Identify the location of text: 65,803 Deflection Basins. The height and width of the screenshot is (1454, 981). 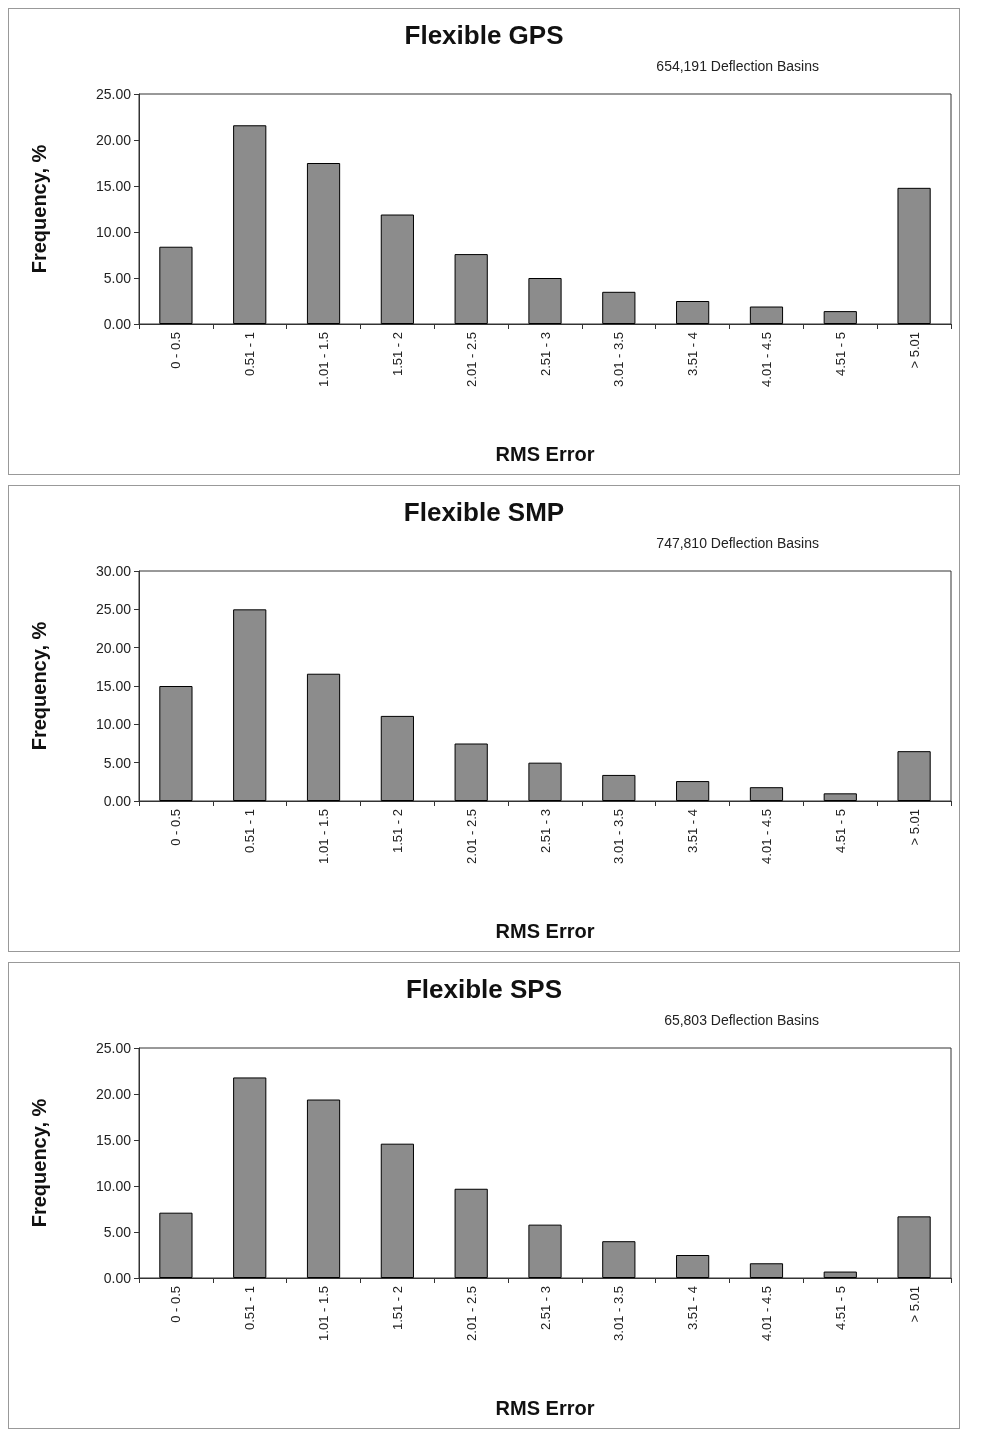
(741, 1020).